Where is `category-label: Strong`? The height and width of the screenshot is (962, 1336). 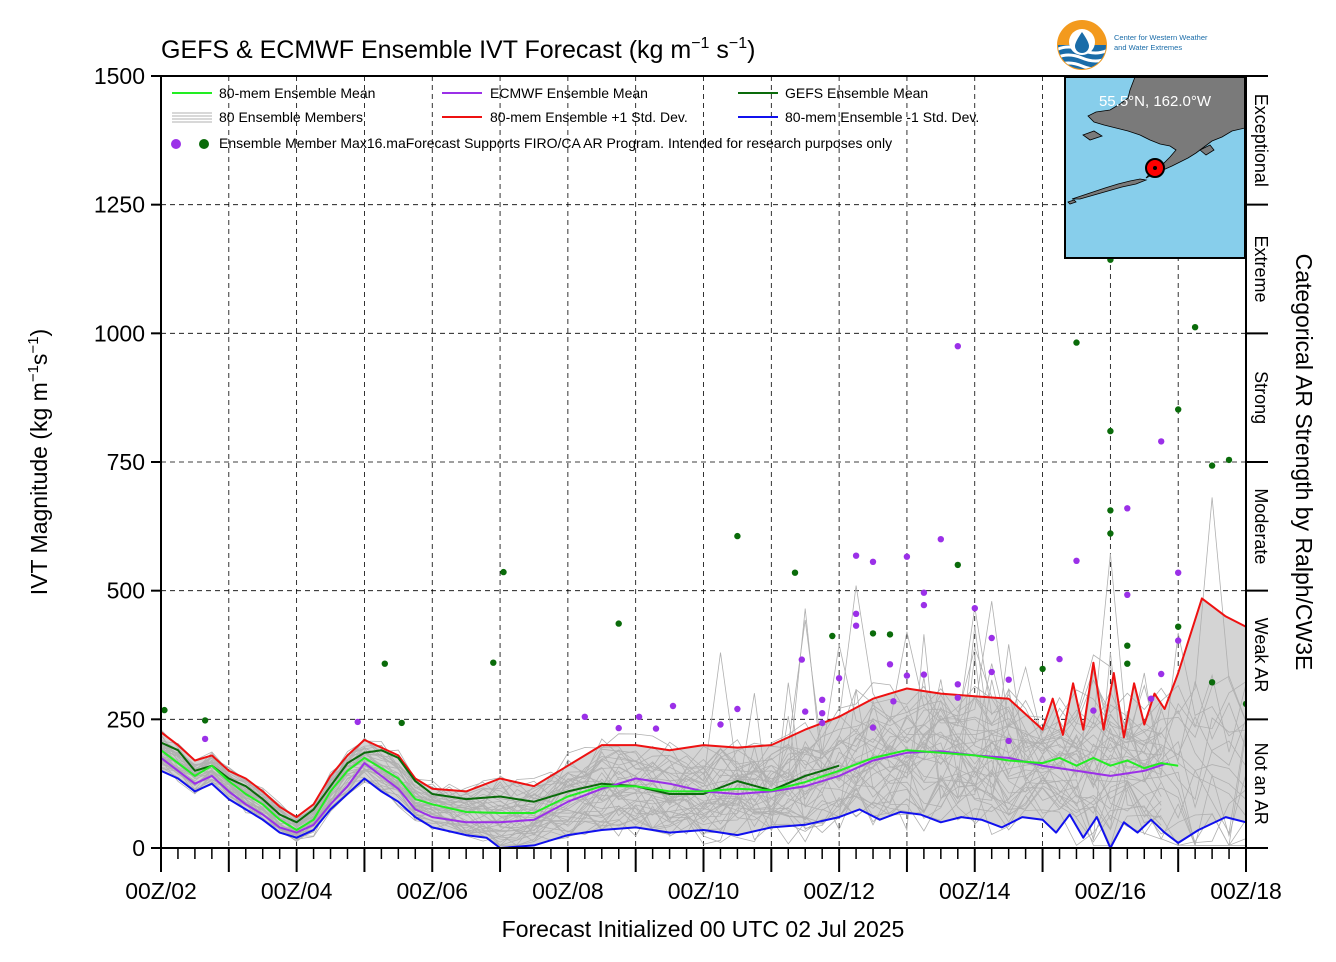
category-label: Strong is located at coordinates (1261, 397).